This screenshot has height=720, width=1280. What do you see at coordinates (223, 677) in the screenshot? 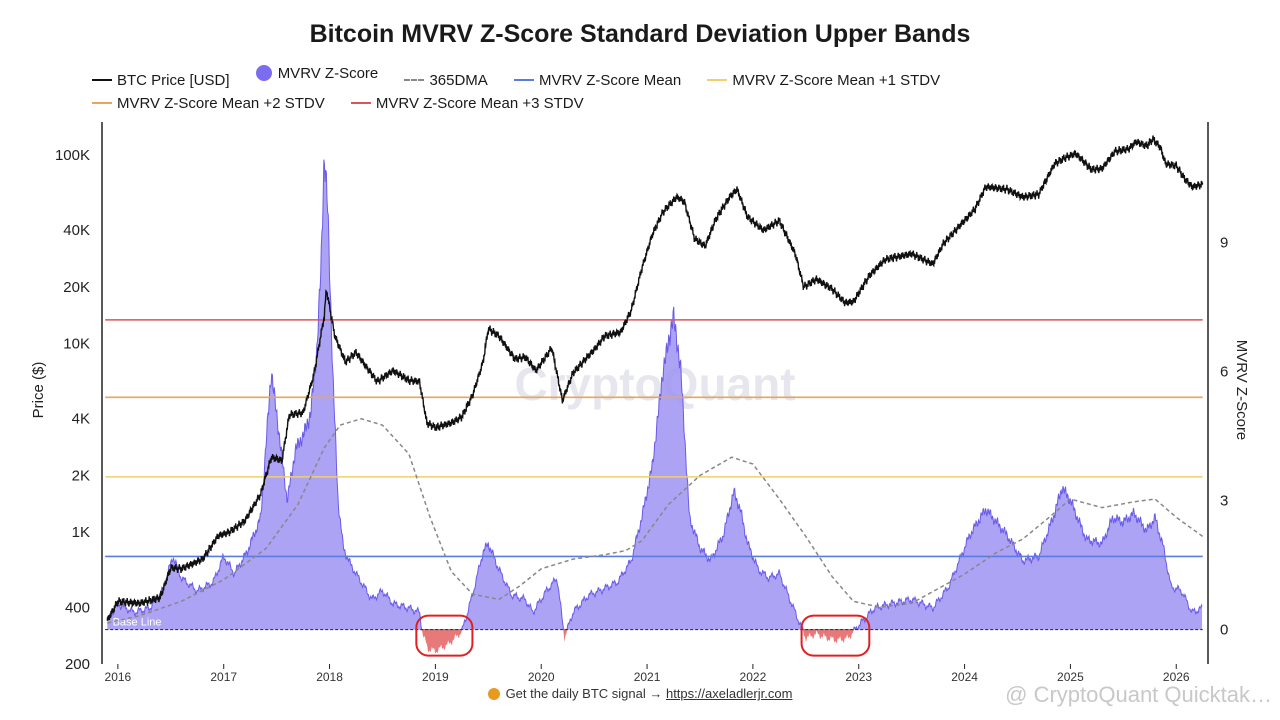
I see `x-tick-label: 2017` at bounding box center [223, 677].